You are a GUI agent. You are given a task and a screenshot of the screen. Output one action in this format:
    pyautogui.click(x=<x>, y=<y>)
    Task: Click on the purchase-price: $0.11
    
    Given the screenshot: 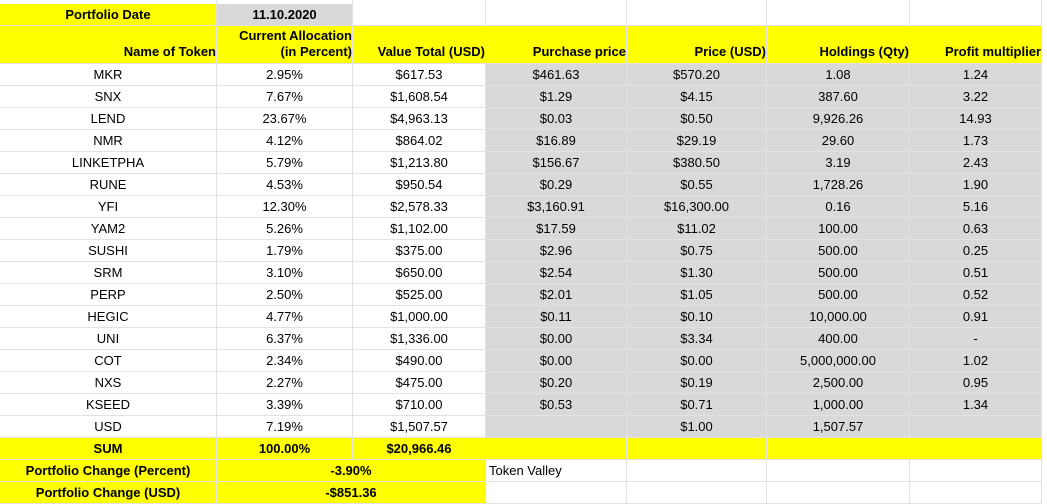 What is the action you would take?
    pyautogui.click(x=556, y=317)
    